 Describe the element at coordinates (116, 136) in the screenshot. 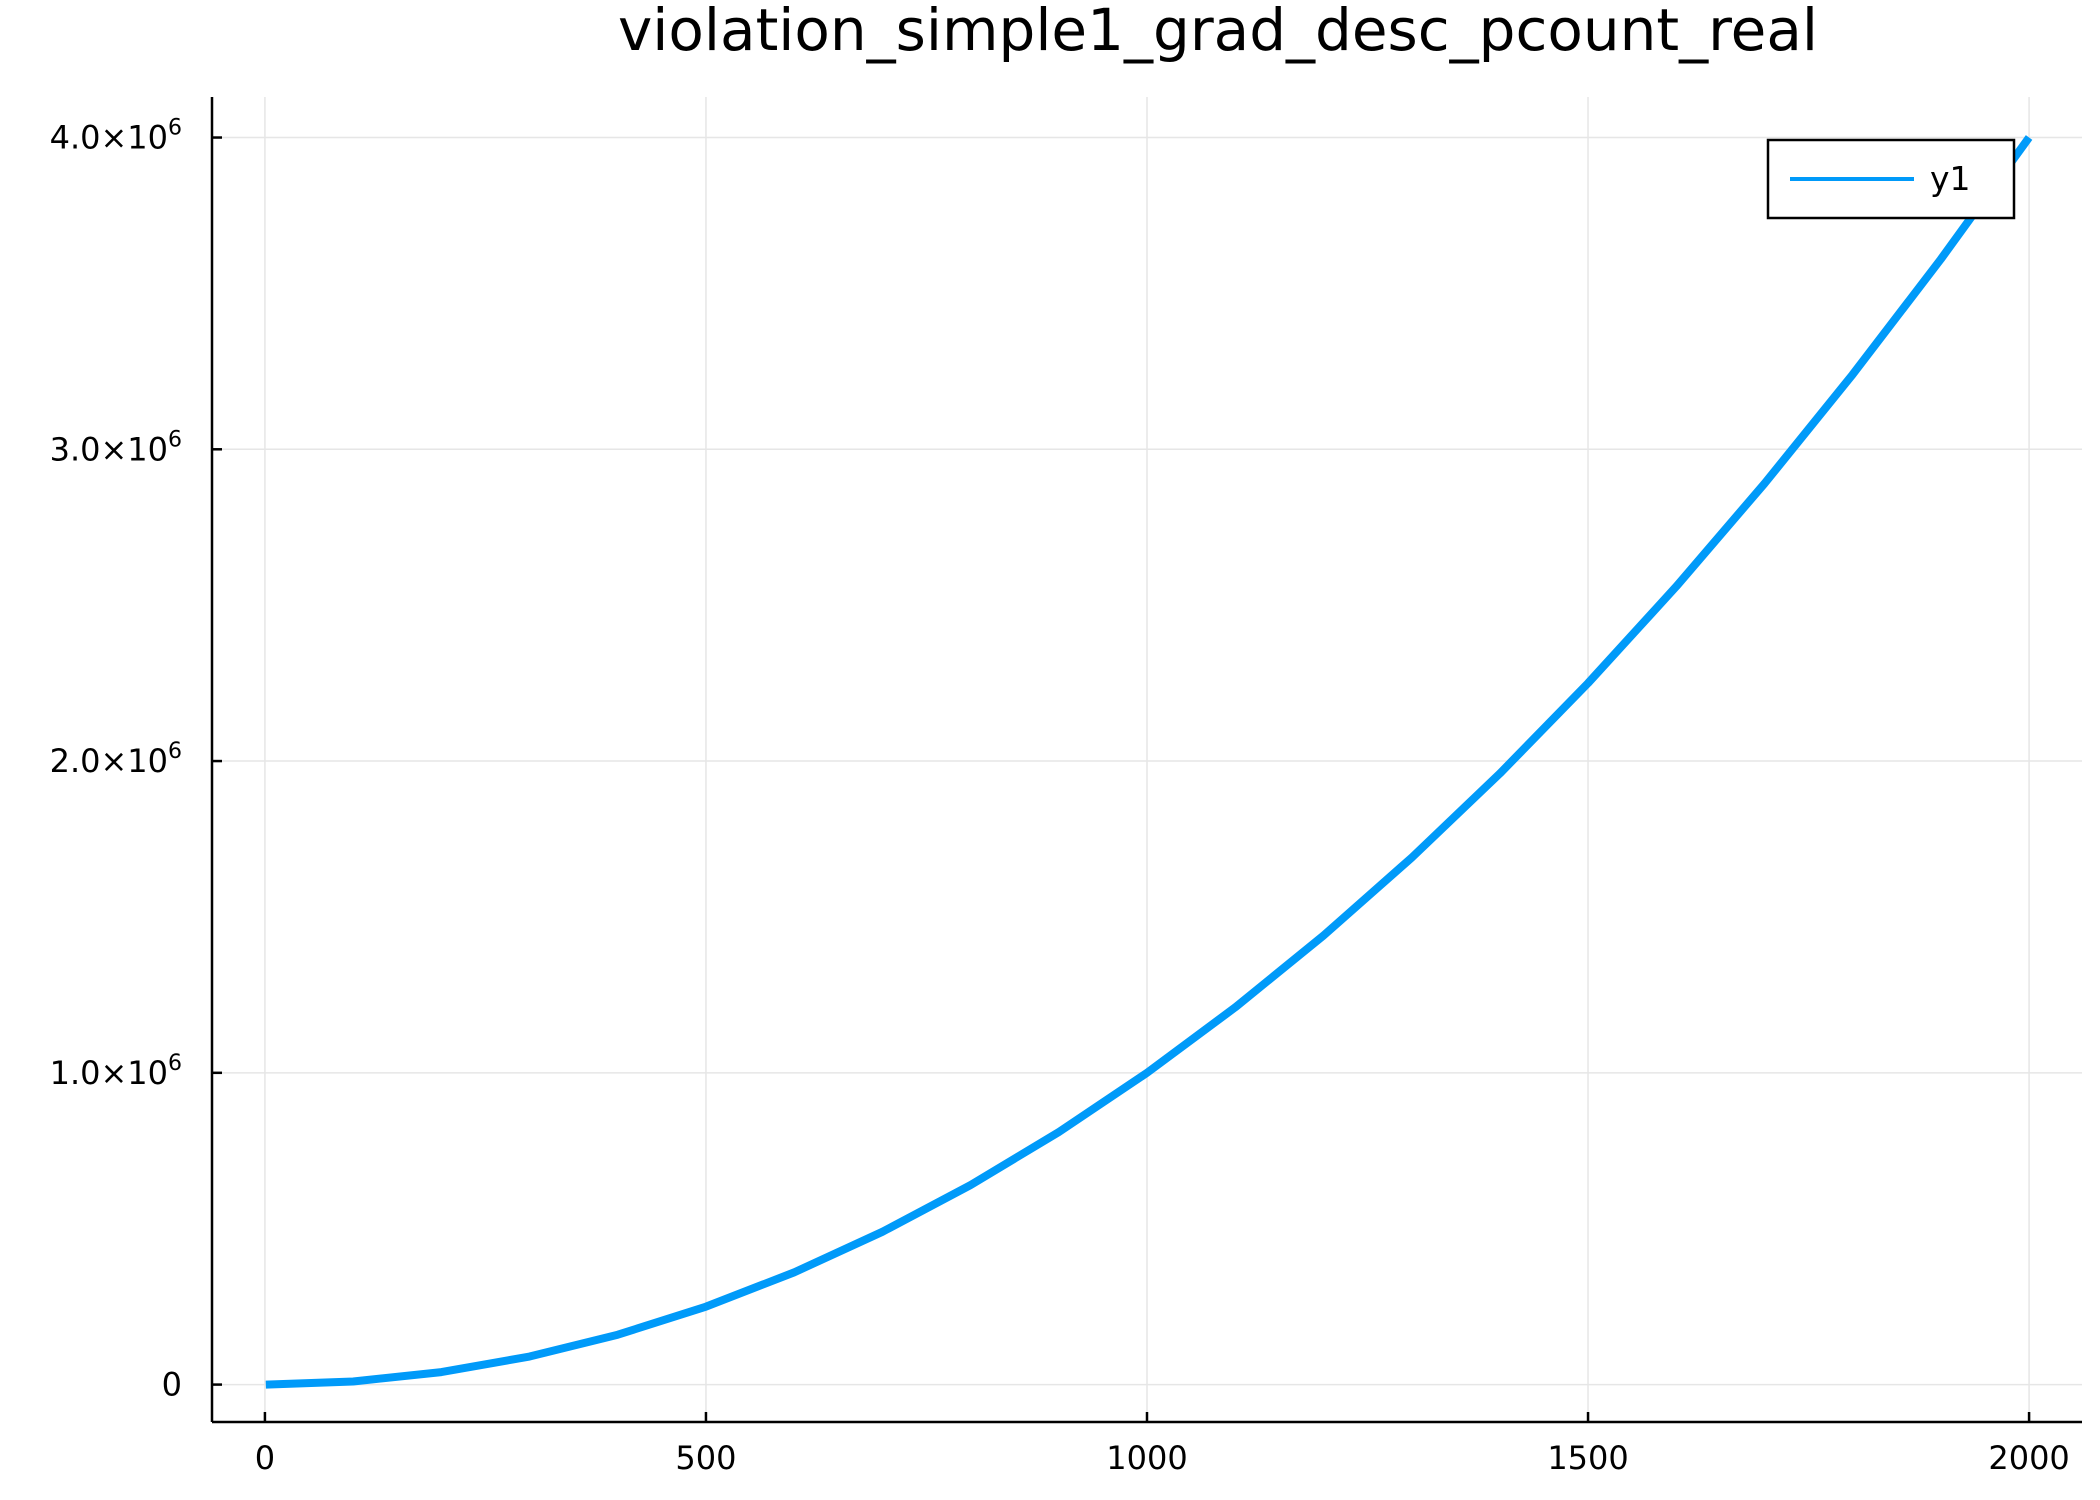

I see `y-tick-label: 4.0×106` at that location.